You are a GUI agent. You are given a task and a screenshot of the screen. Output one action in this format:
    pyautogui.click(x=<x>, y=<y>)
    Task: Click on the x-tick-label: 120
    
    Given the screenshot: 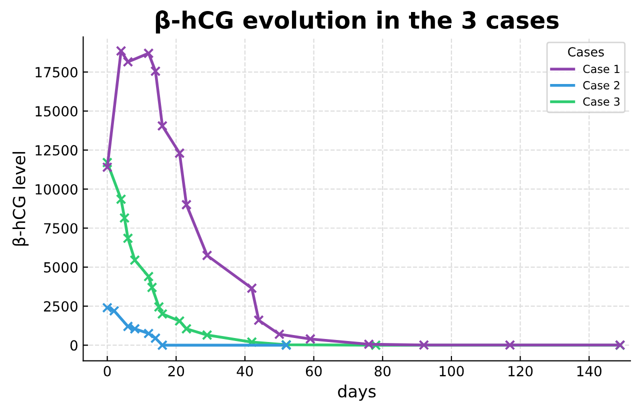 What is the action you would take?
    pyautogui.click(x=520, y=371)
    